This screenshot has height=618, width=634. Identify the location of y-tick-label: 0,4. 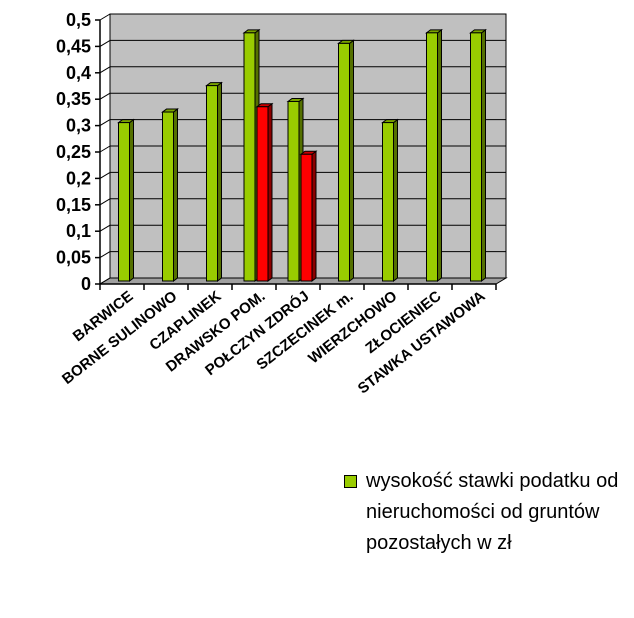
(78, 73).